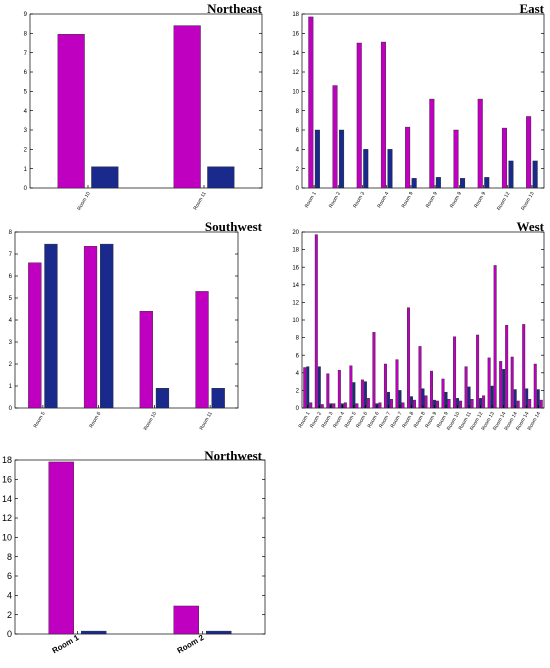 The height and width of the screenshot is (668, 550). What do you see at coordinates (423, 101) in the screenshot?
I see `plot-frame-east` at bounding box center [423, 101].